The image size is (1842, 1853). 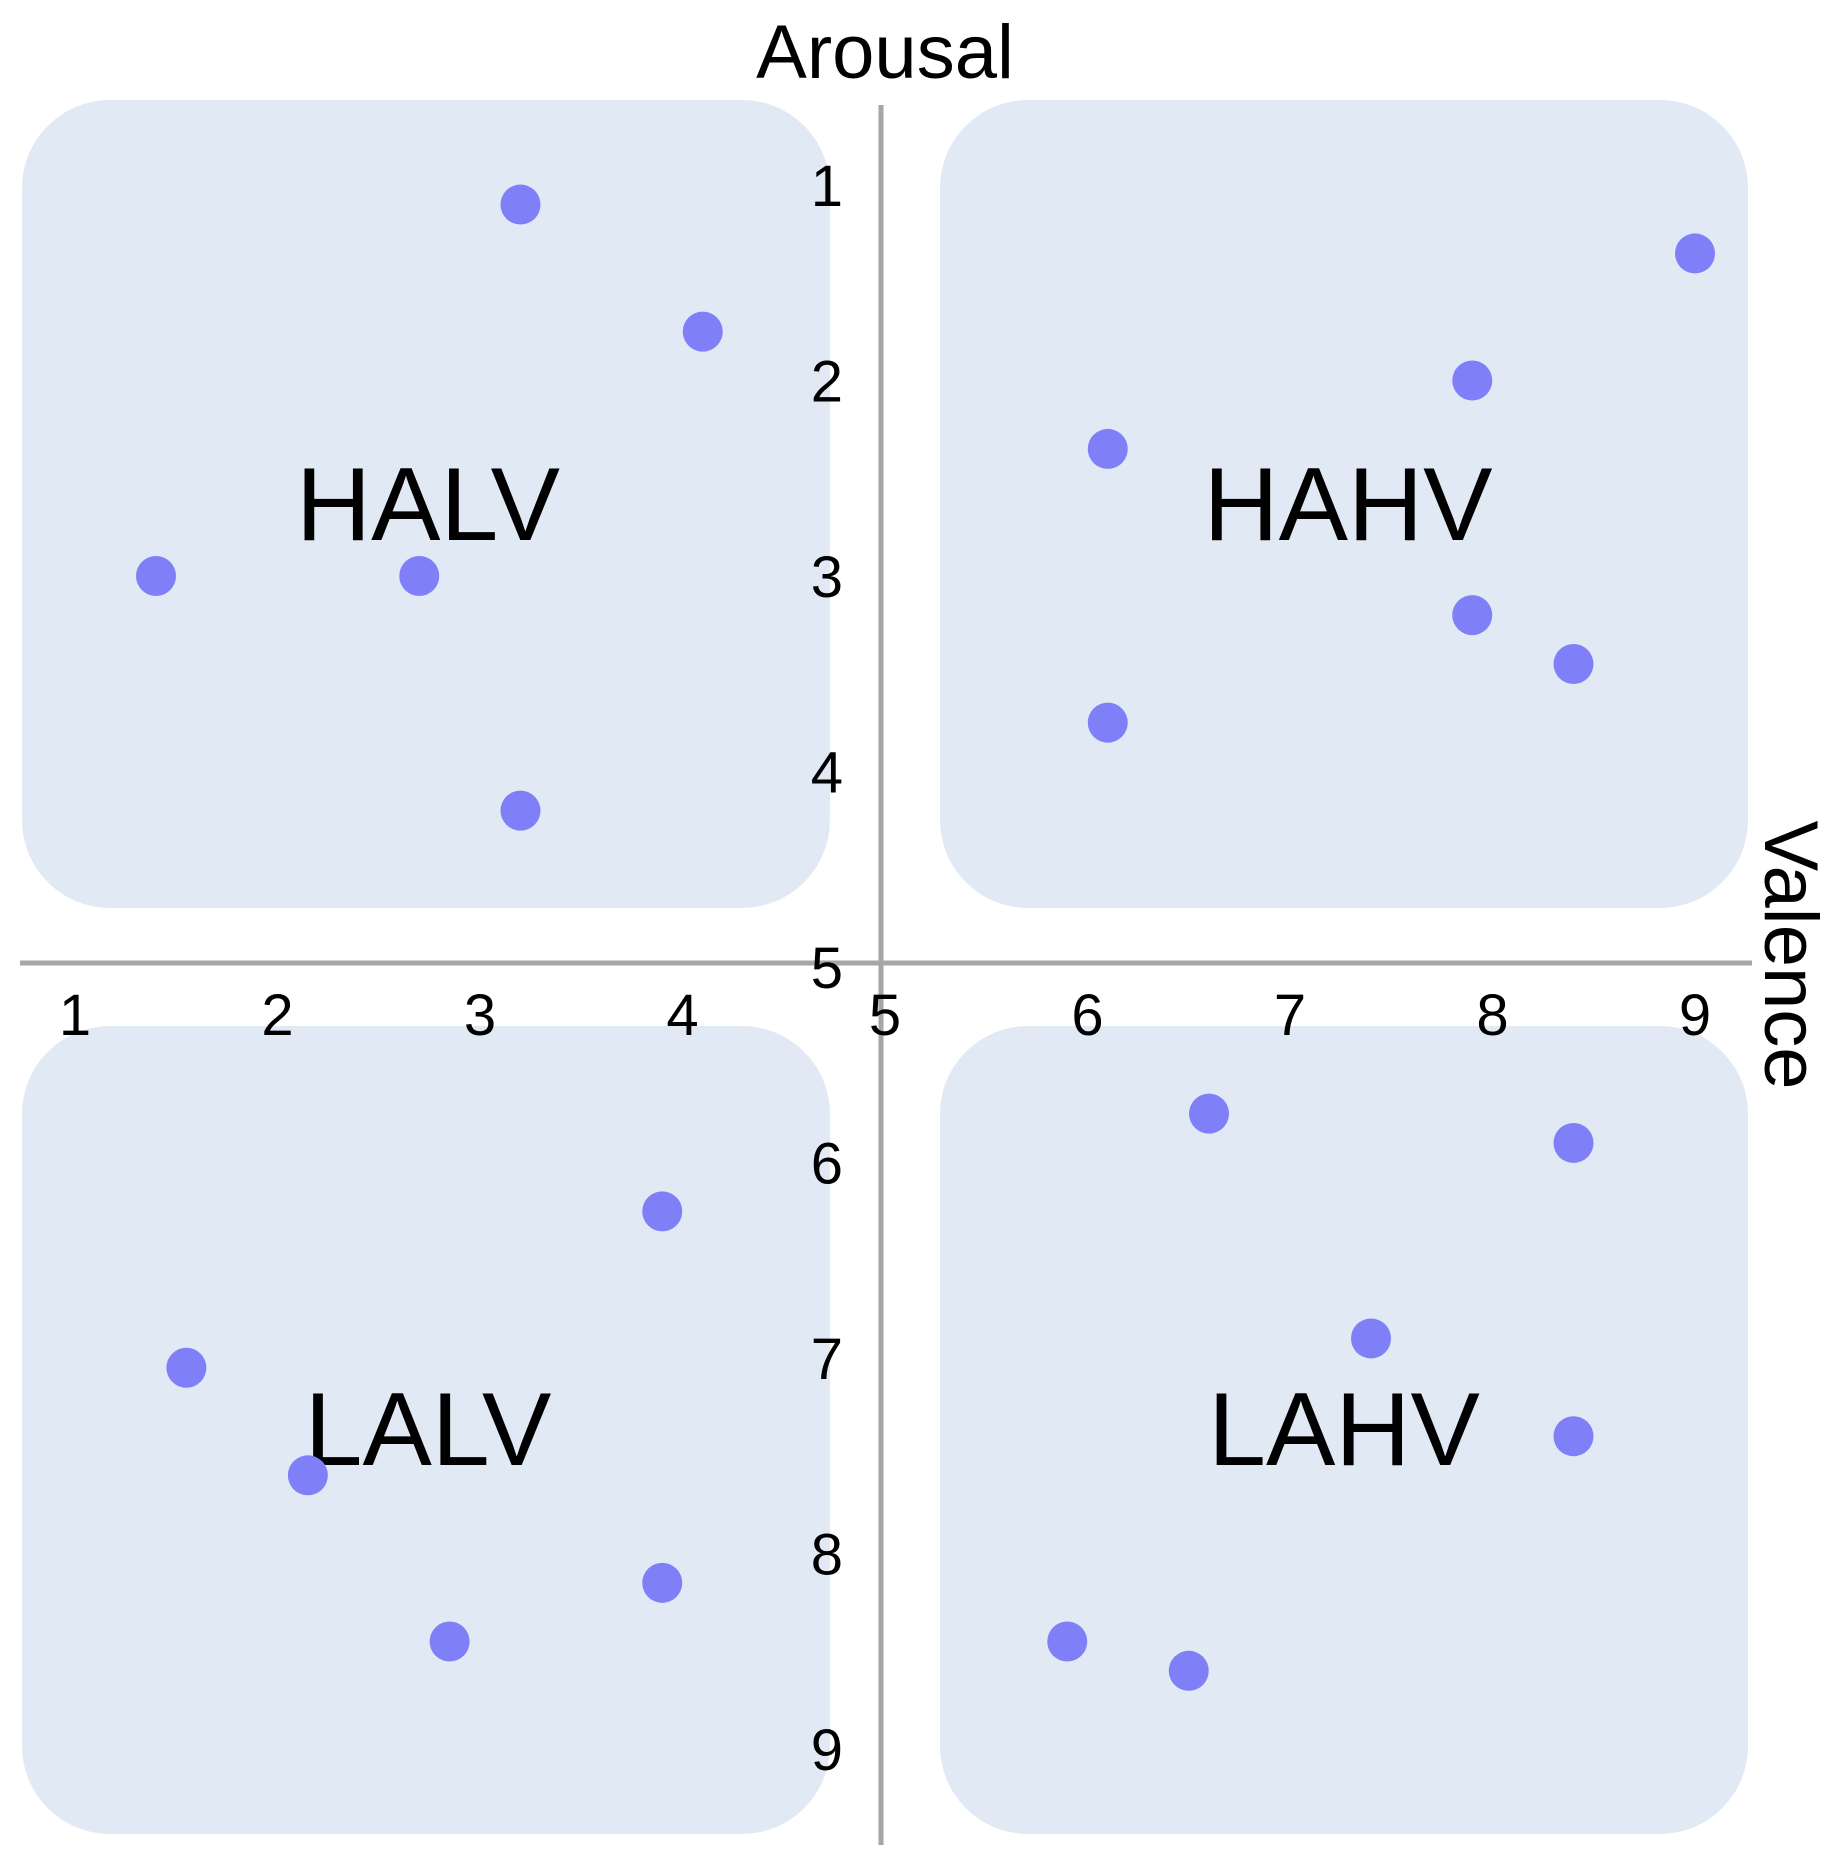 I want to click on y-tick-label: 2, so click(x=827, y=382).